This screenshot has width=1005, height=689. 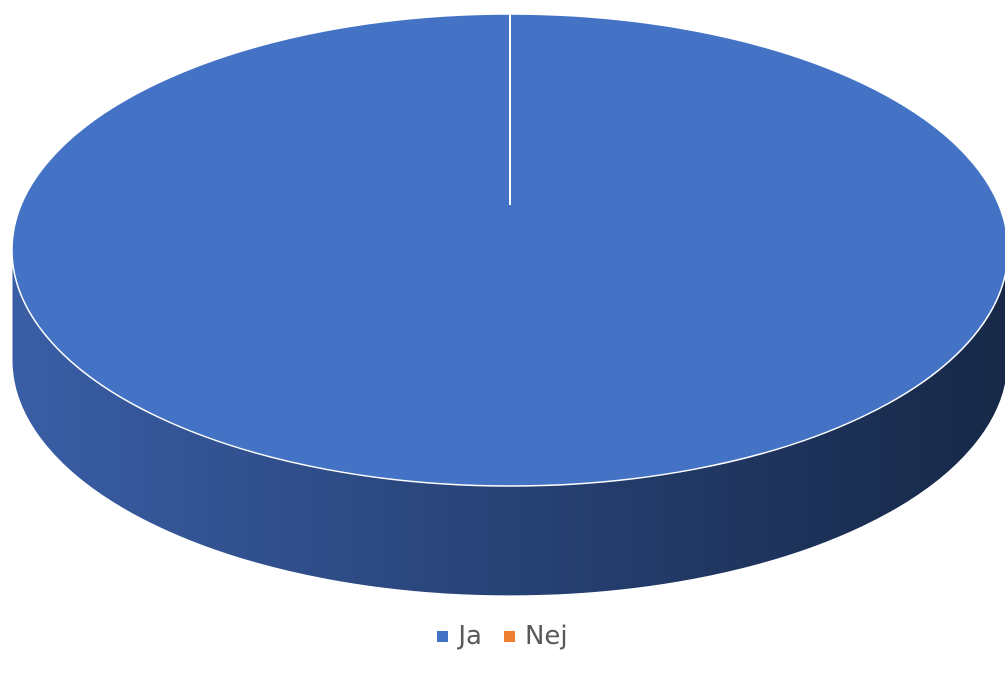 What do you see at coordinates (502, 636) in the screenshot?
I see `chart-legend: Ja Nej` at bounding box center [502, 636].